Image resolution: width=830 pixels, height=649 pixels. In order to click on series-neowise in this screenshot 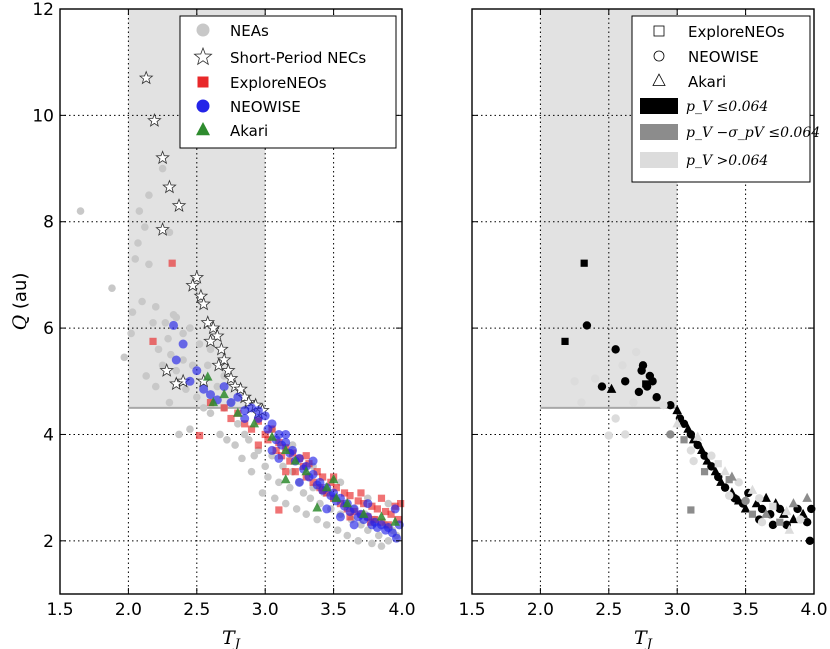, I will do `click(286, 431)`.